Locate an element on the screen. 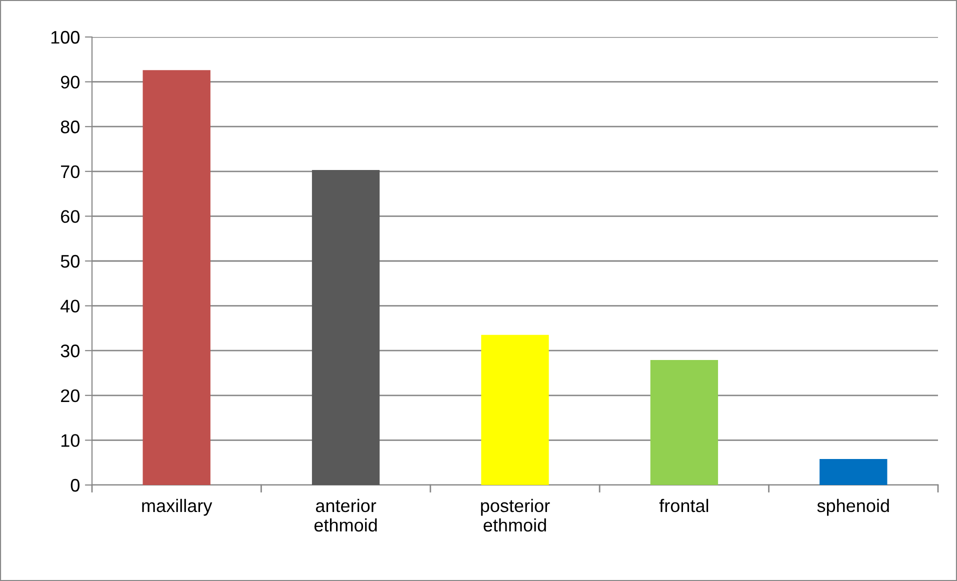  x-tick-label: maxillary is located at coordinates (177, 507).